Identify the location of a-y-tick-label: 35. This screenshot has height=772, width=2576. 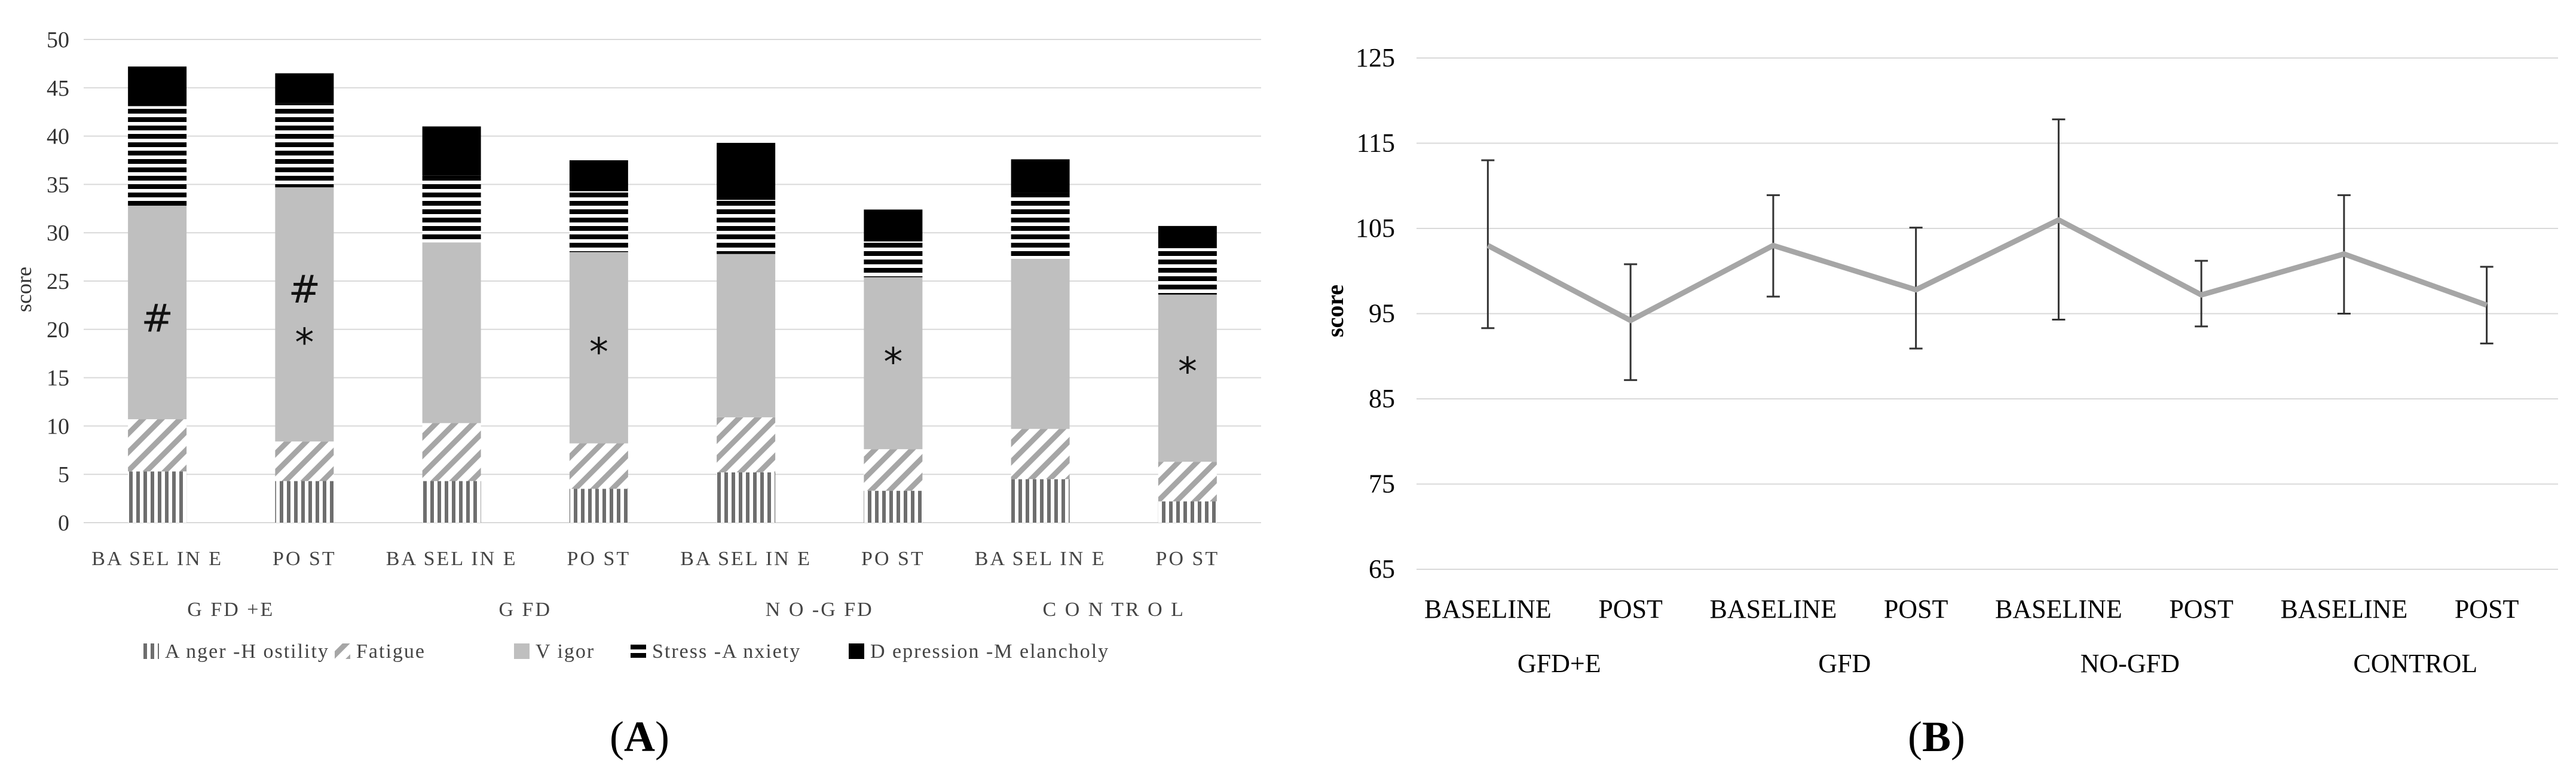
(58, 184).